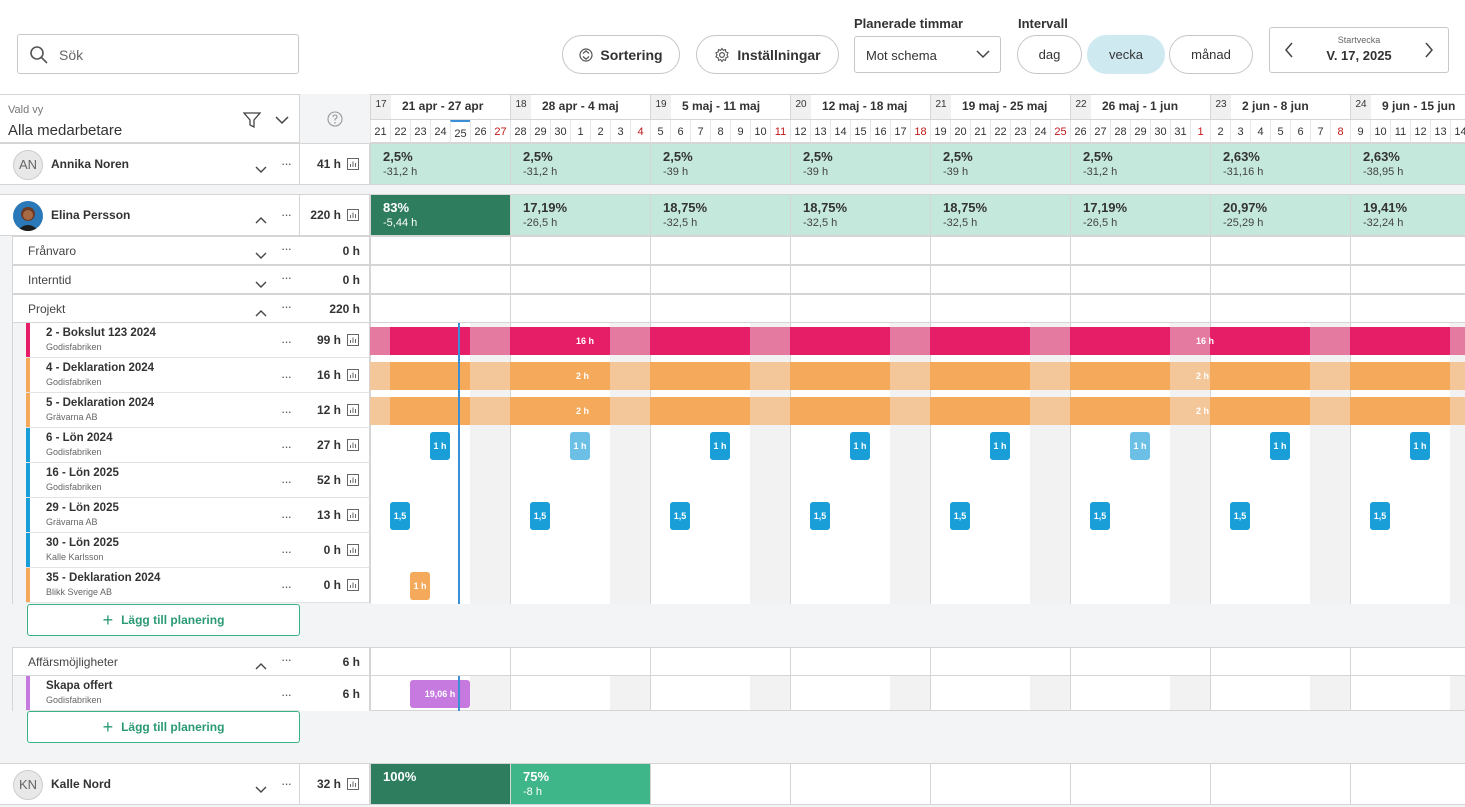 The width and height of the screenshot is (1465, 807). I want to click on settings-label: Inställningar, so click(779, 54).